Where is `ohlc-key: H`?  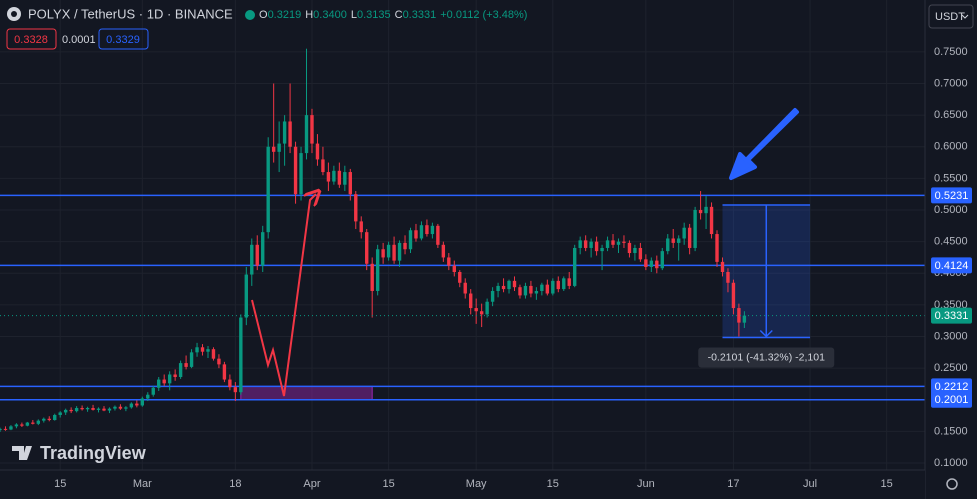
ohlc-key: H is located at coordinates (309, 15).